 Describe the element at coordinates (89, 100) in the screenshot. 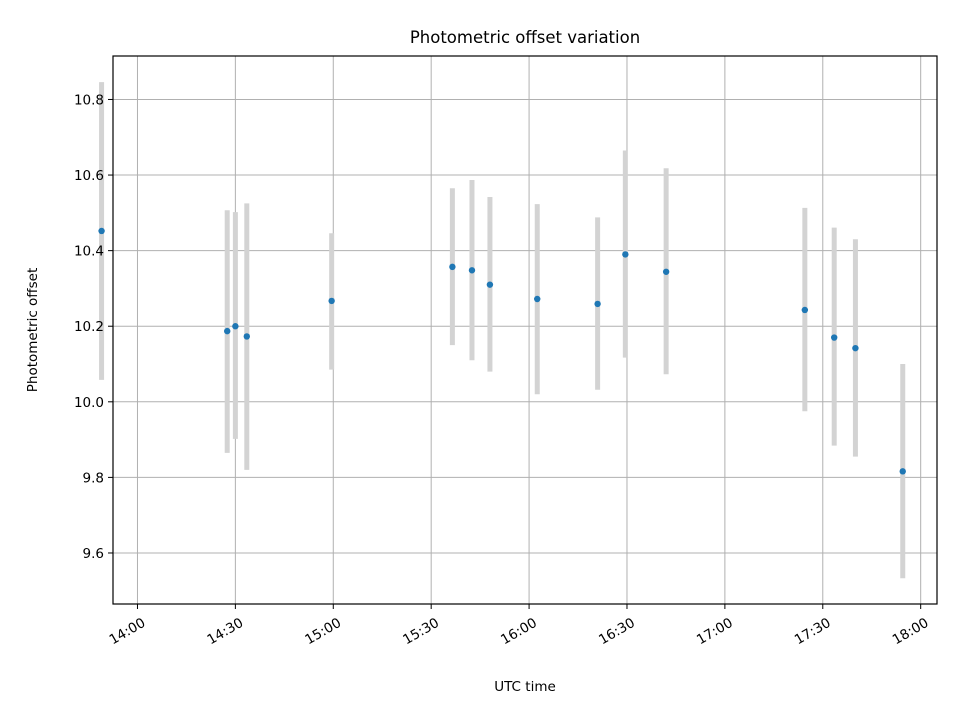

I see `y-tick-label: 10.8` at that location.